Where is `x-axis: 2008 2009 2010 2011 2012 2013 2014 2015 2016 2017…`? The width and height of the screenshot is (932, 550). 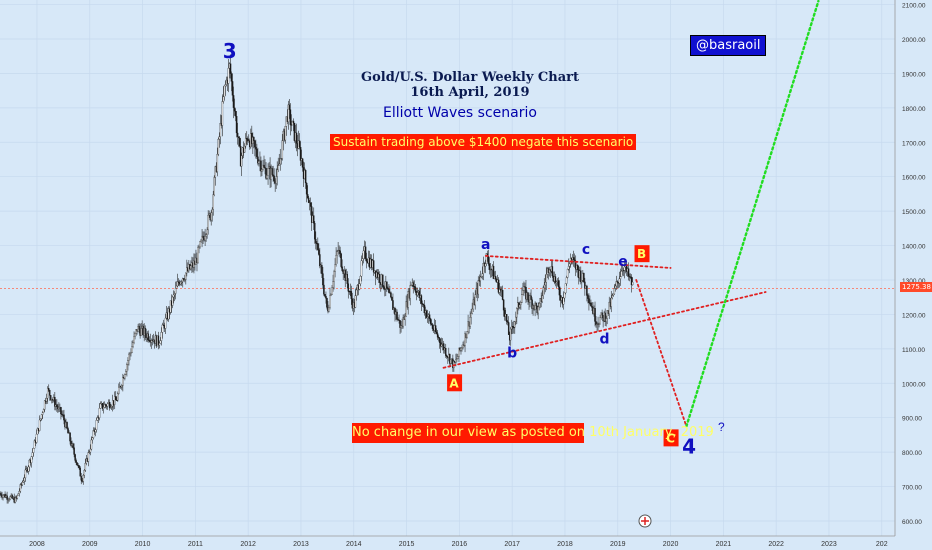
x-axis: 2008 2009 2010 2011 2012 2013 2014 2015 2016 2017… is located at coordinates (447, 541).